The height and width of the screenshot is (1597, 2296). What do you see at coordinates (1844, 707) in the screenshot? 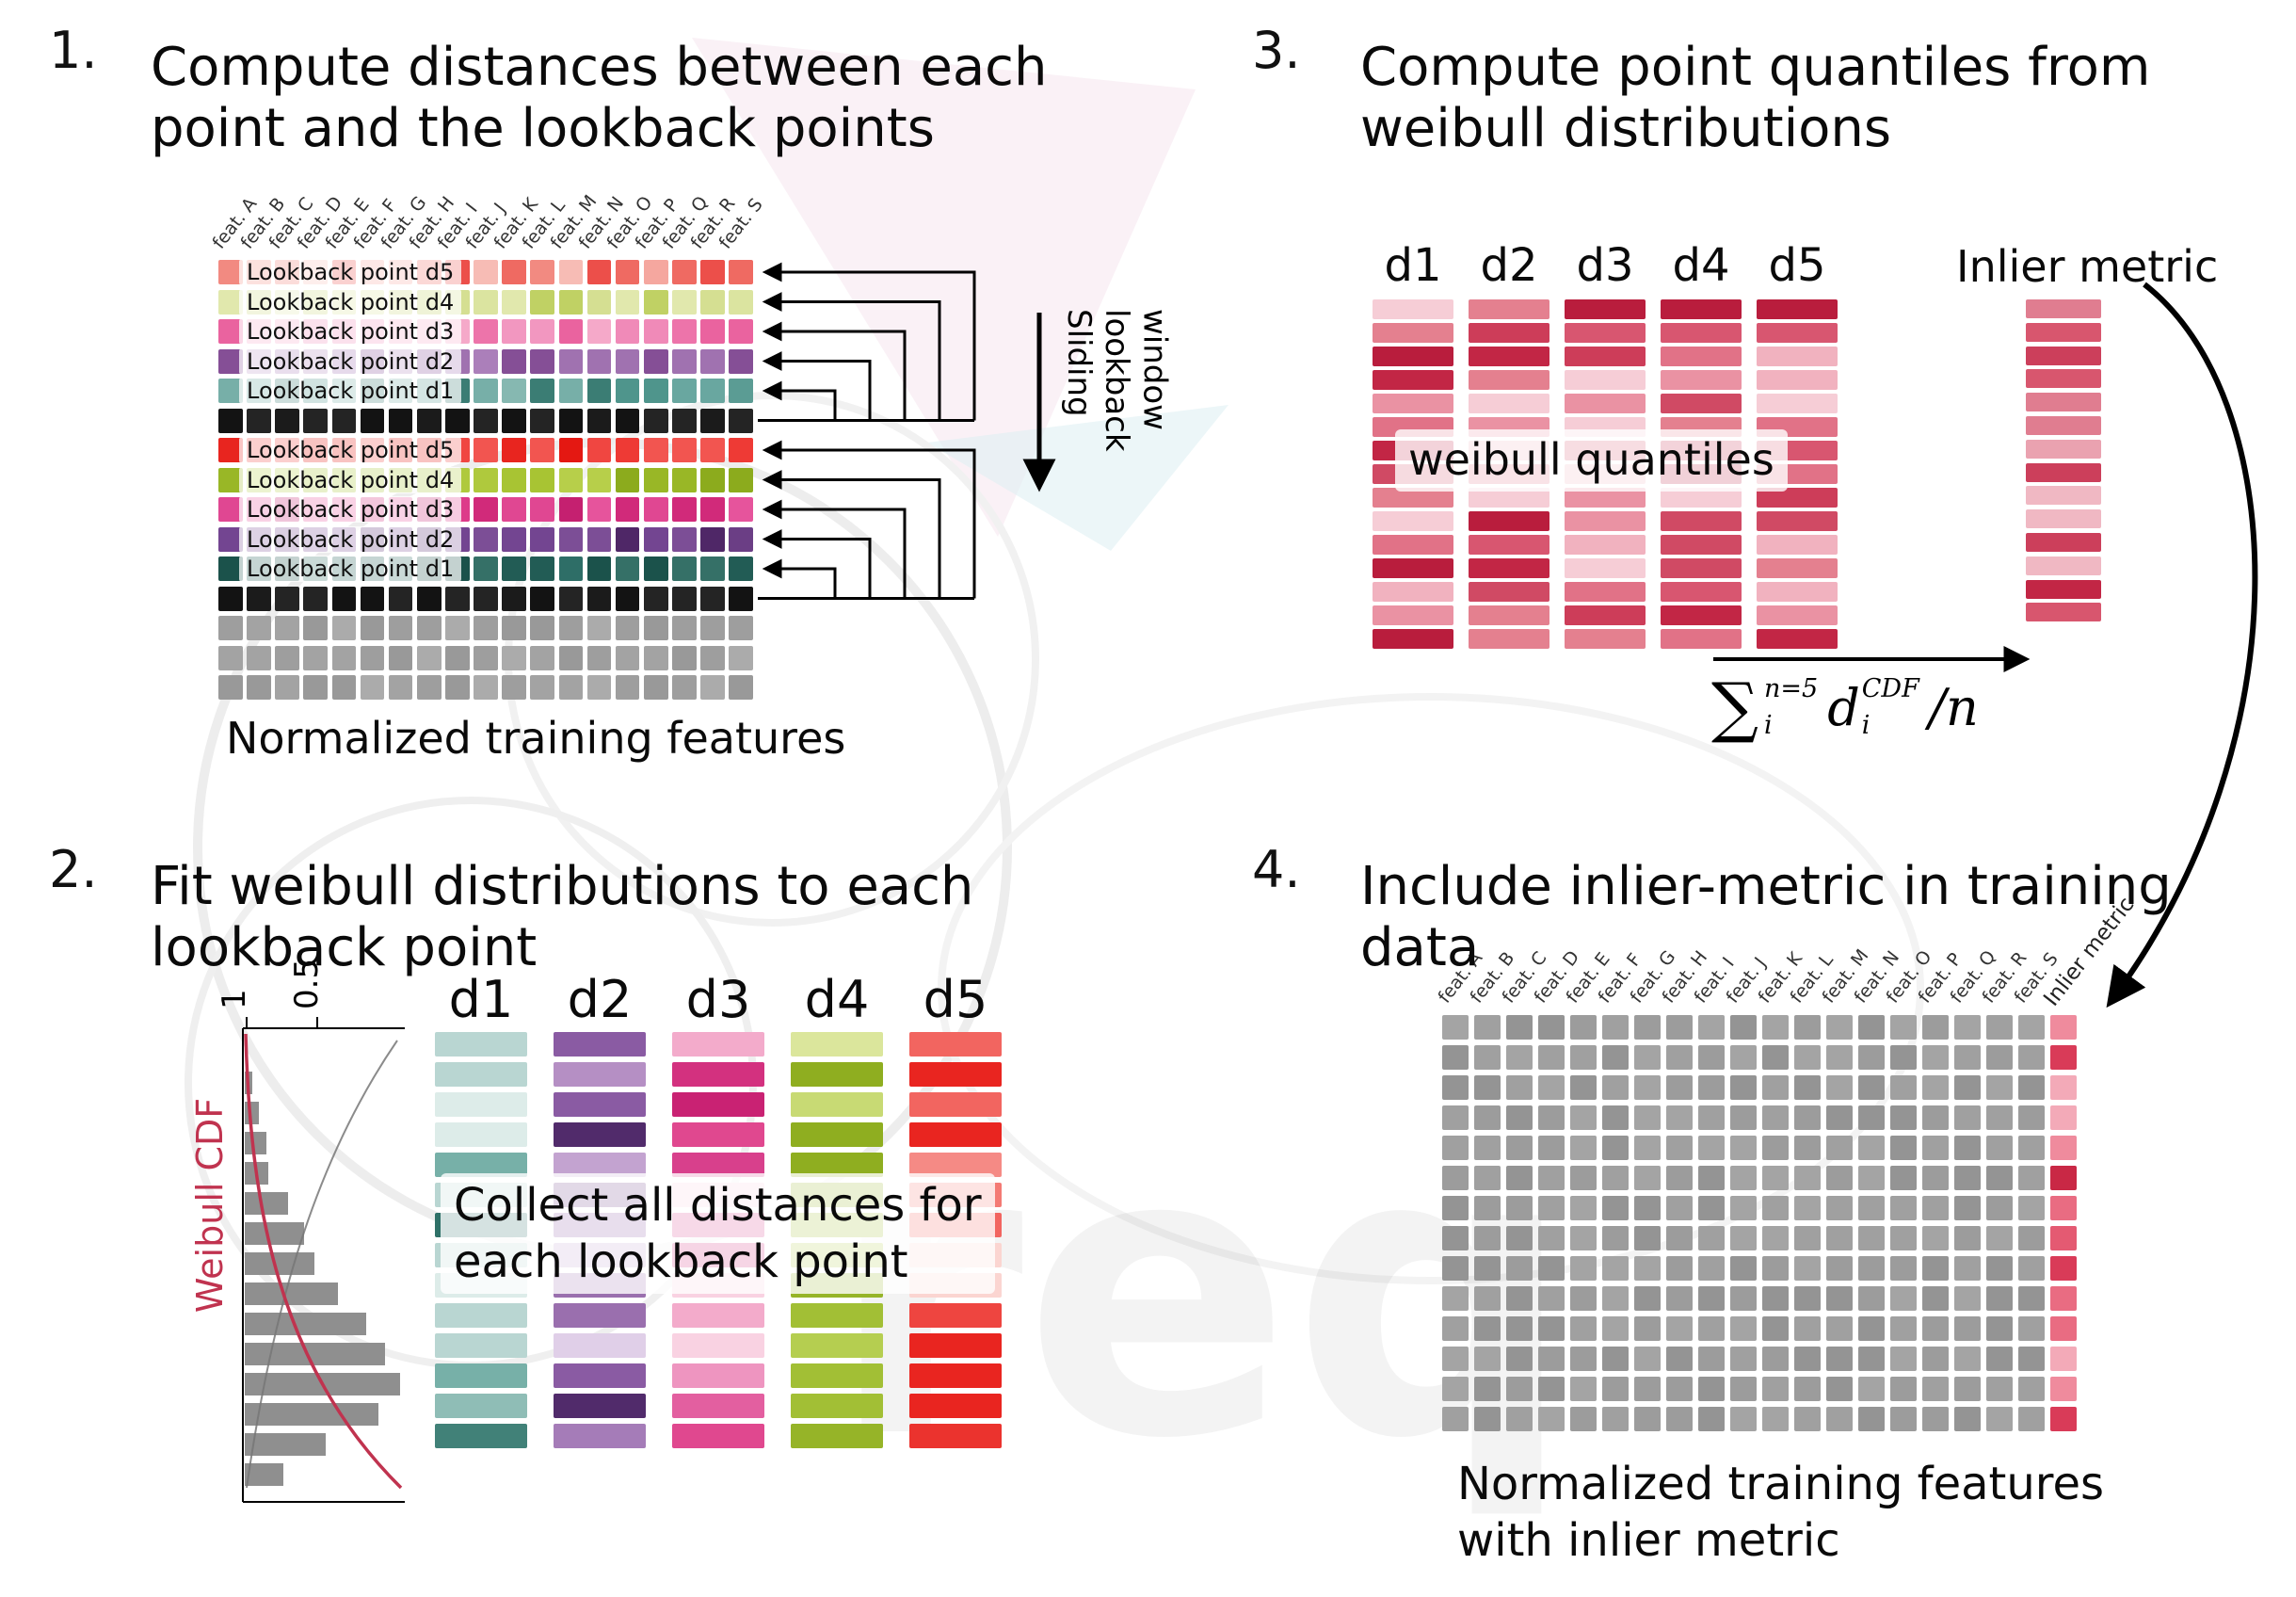
I see `distance-term: d` at bounding box center [1844, 707].